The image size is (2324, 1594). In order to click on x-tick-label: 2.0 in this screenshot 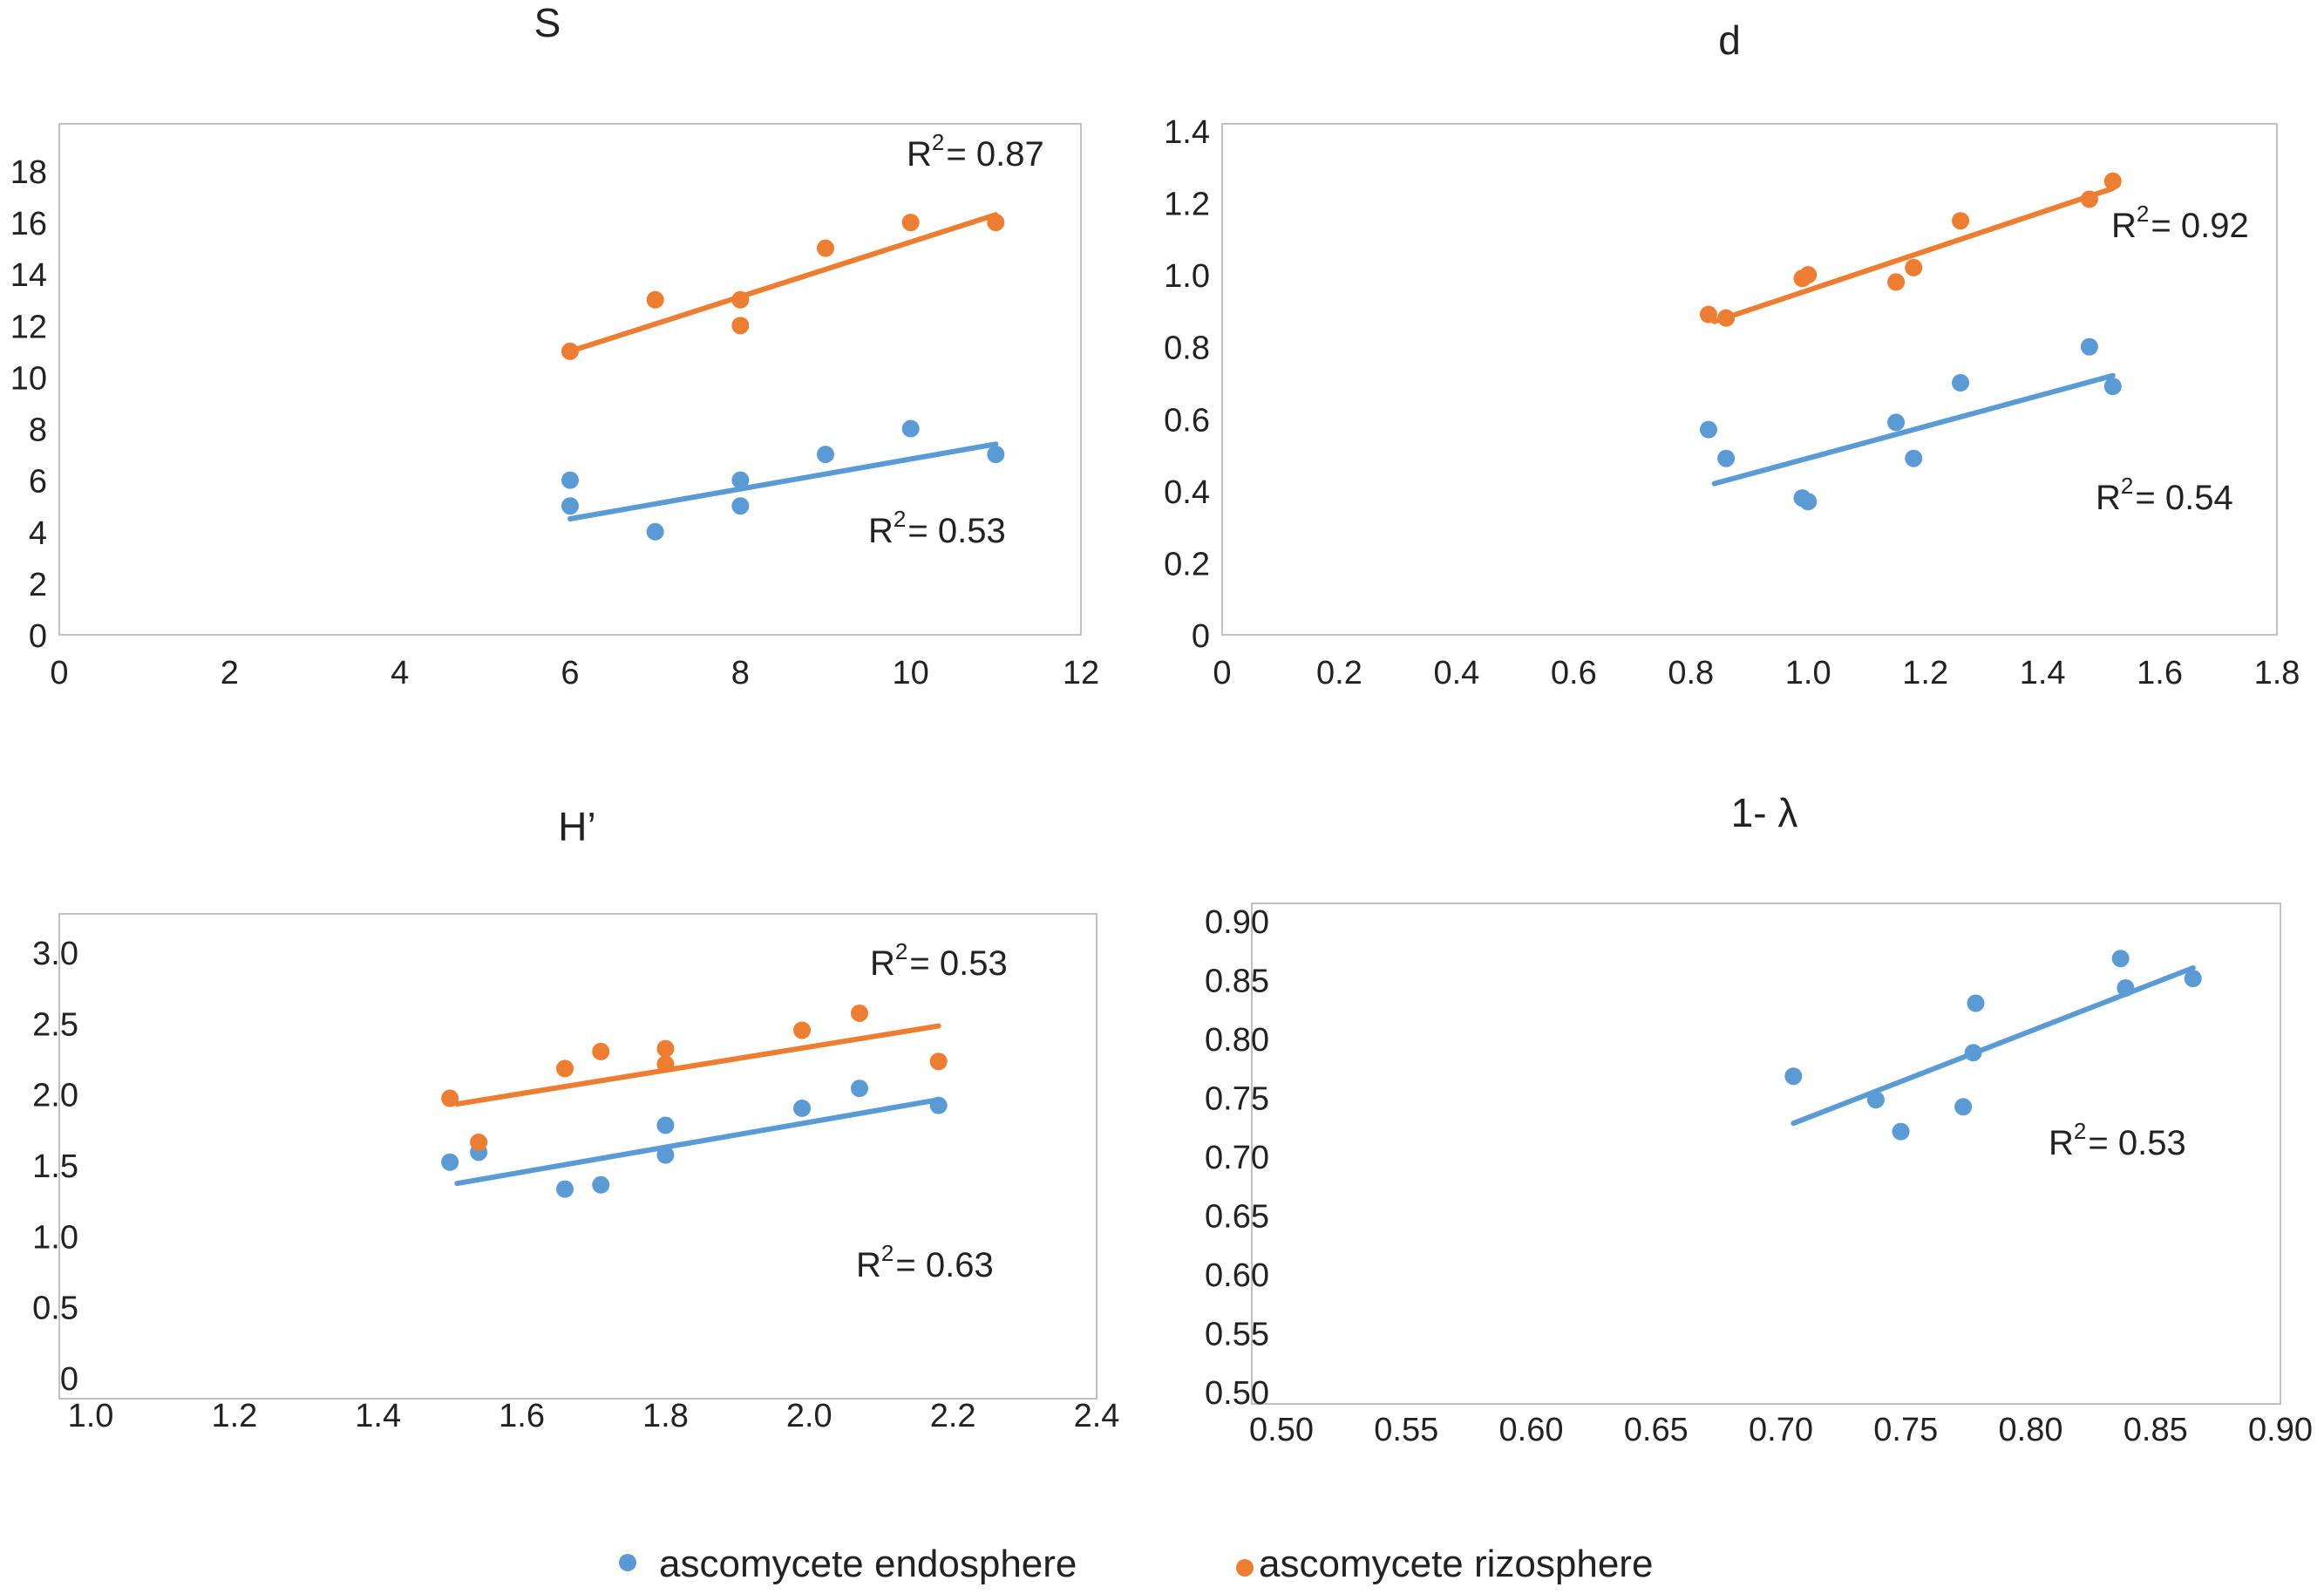, I will do `click(809, 1416)`.